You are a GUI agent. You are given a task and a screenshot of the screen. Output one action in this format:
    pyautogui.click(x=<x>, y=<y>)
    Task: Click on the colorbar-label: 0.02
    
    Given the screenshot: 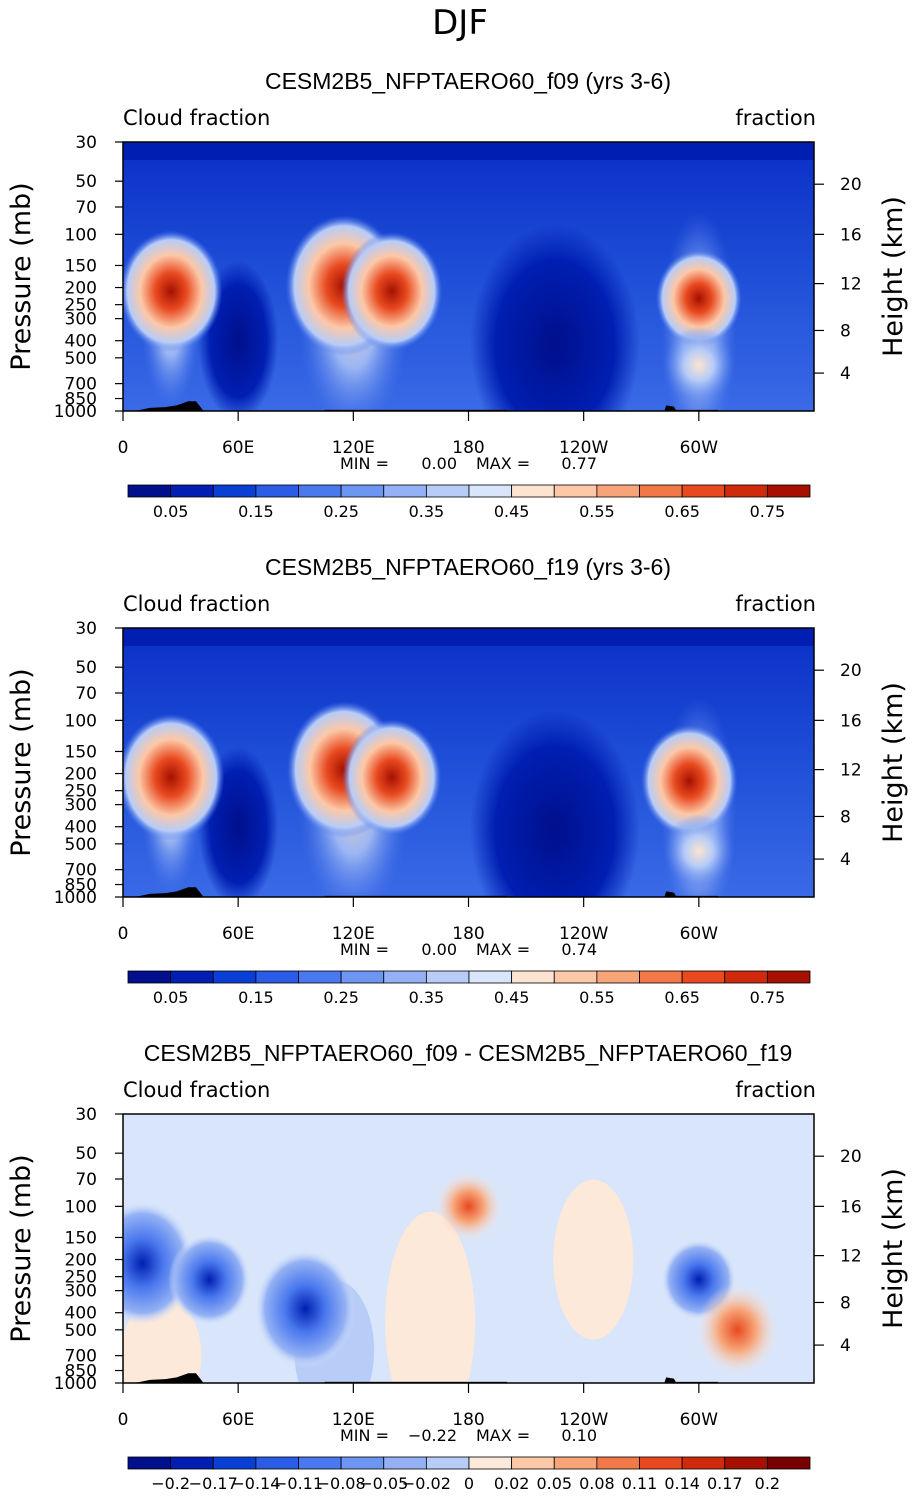 What is the action you would take?
    pyautogui.click(x=512, y=1483)
    